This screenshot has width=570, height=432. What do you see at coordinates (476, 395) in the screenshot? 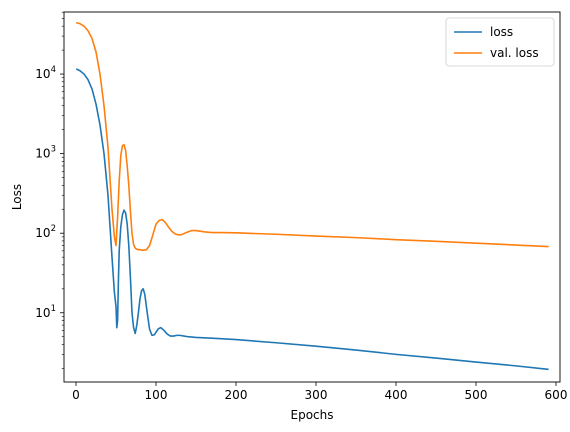
I see `x-tick-label: 500` at bounding box center [476, 395].